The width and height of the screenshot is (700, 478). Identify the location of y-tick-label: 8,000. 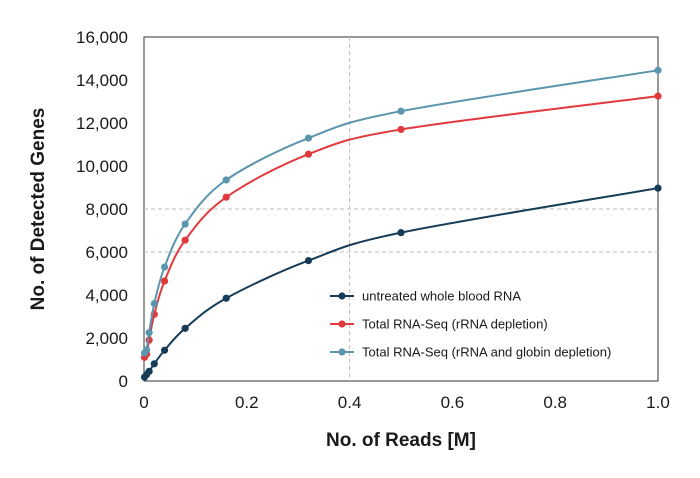
(106, 209).